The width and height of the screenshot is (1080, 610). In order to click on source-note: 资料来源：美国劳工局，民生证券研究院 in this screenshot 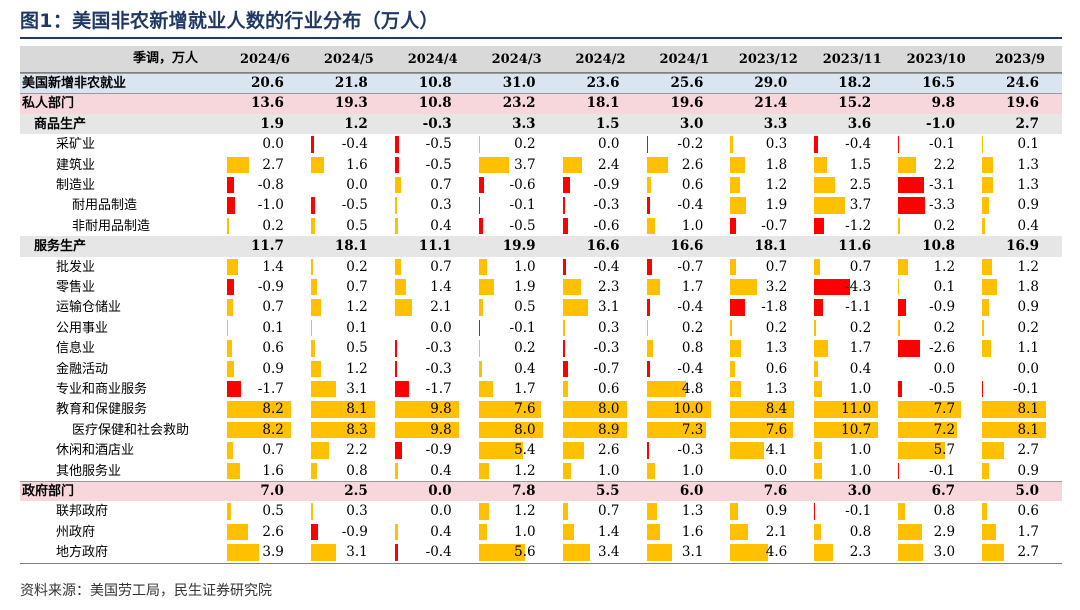, I will do `click(146, 591)`.